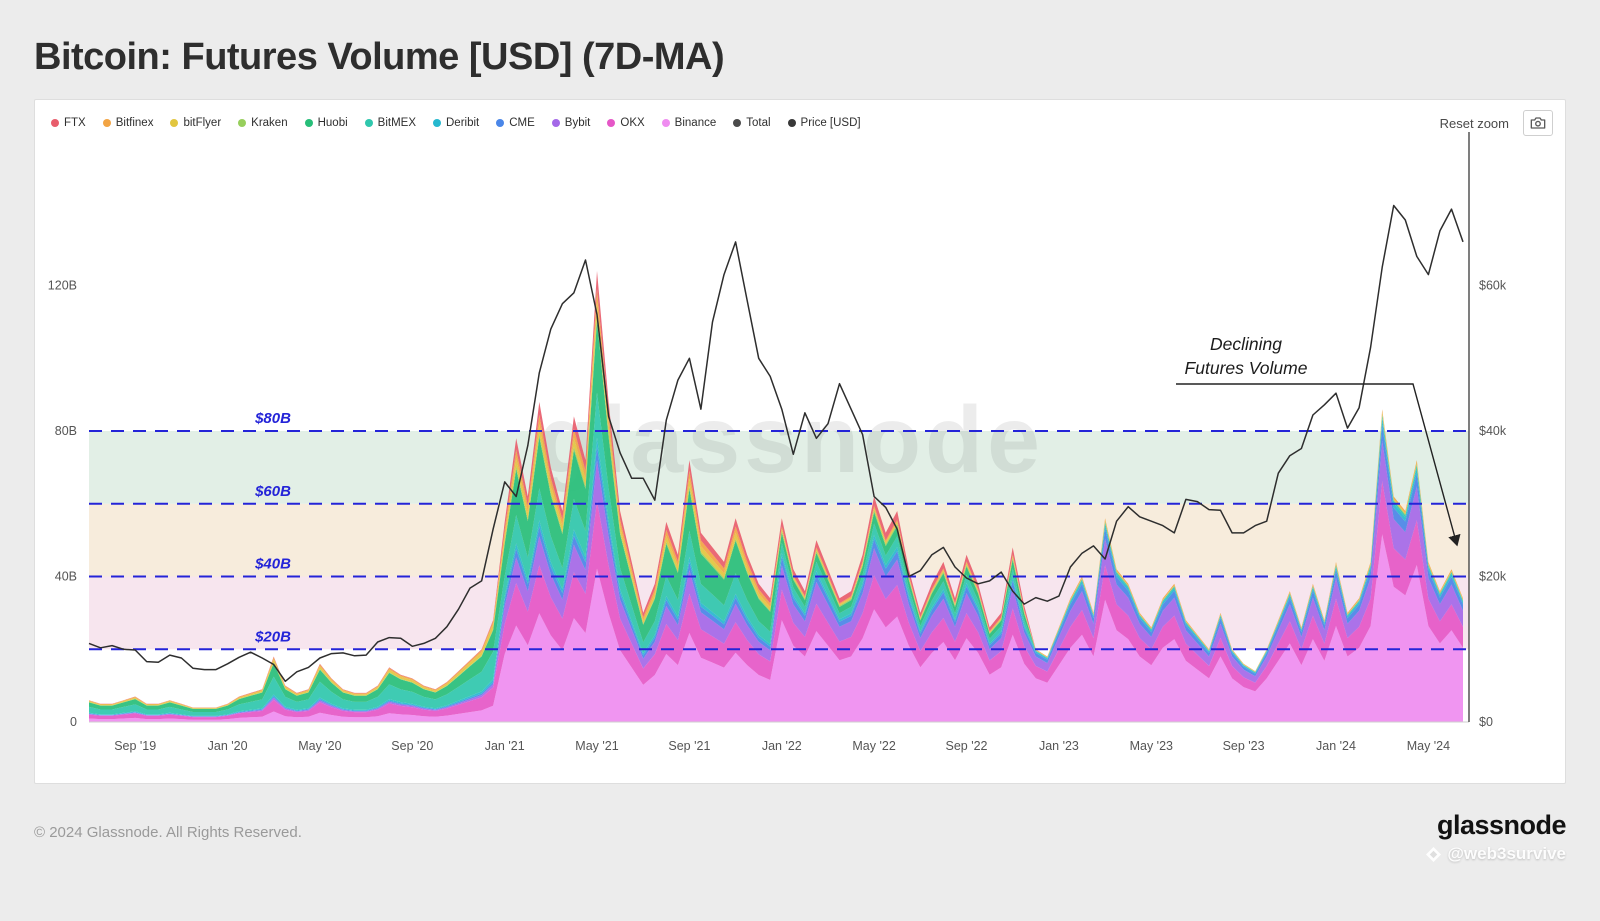 This screenshot has height=921, width=1600. Describe the element at coordinates (332, 123) in the screenshot. I see `legend-label: Huobi` at that location.